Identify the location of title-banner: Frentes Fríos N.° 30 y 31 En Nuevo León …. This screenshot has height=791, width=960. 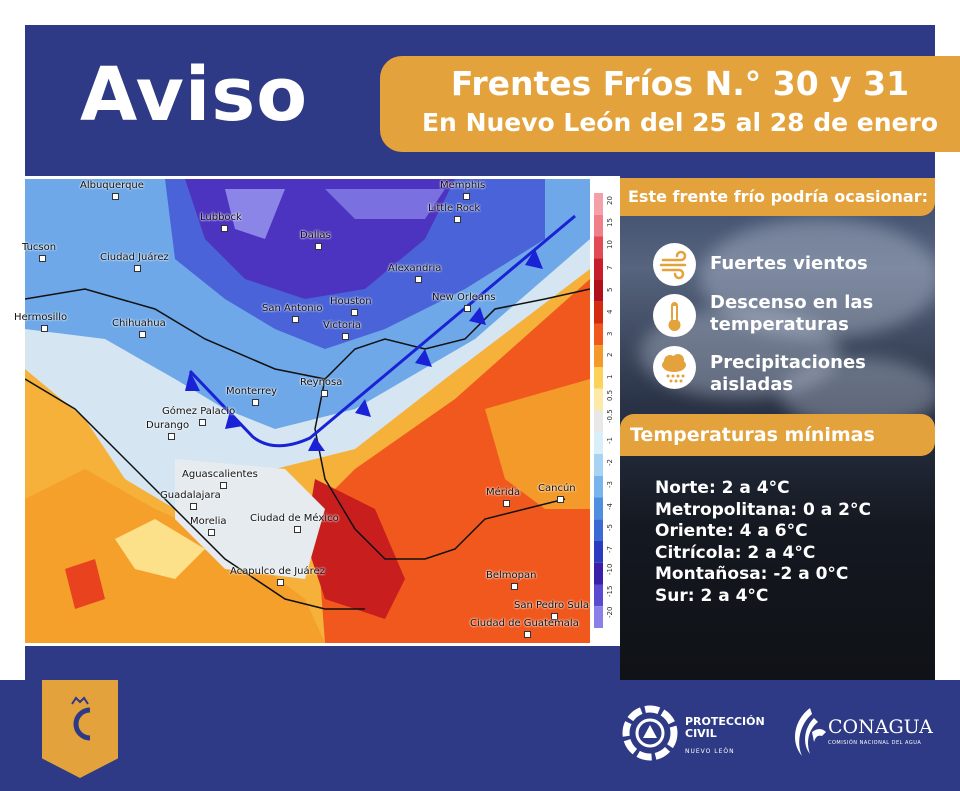
(670, 104).